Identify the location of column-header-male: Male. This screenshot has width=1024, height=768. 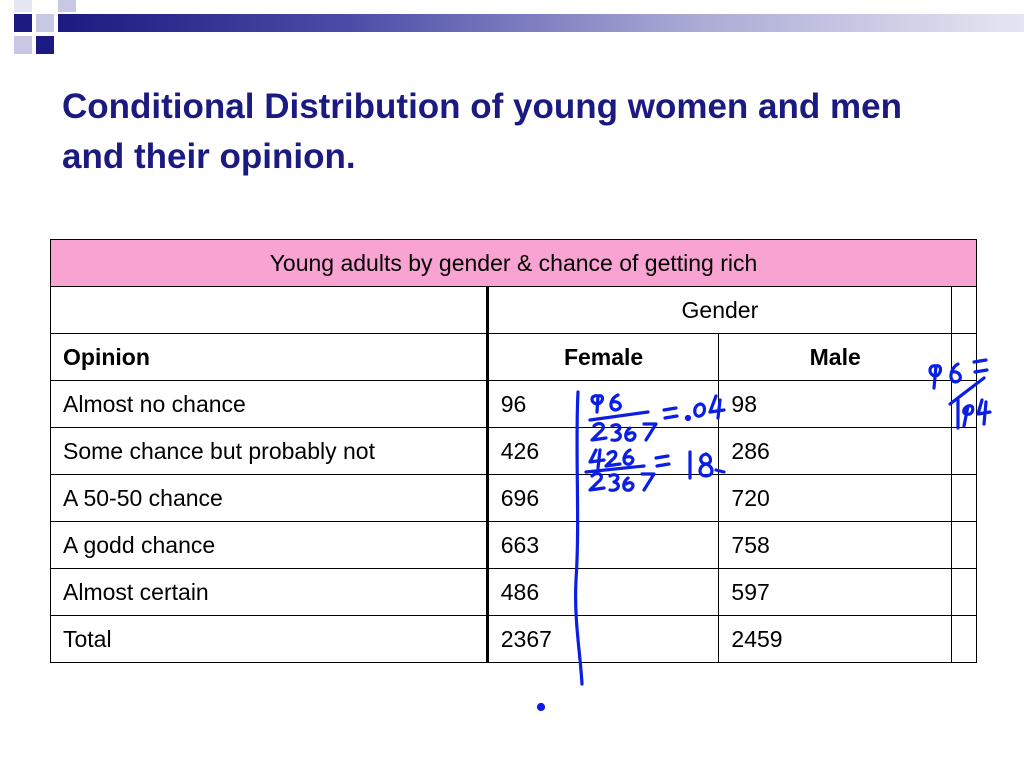
(835, 357).